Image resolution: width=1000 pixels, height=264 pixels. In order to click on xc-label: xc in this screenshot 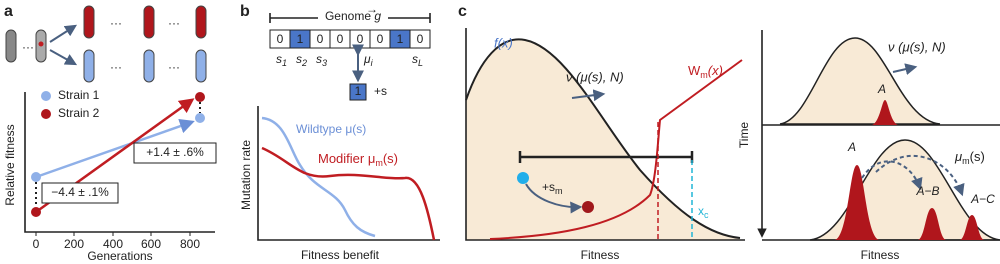, I will do `click(703, 212)`.